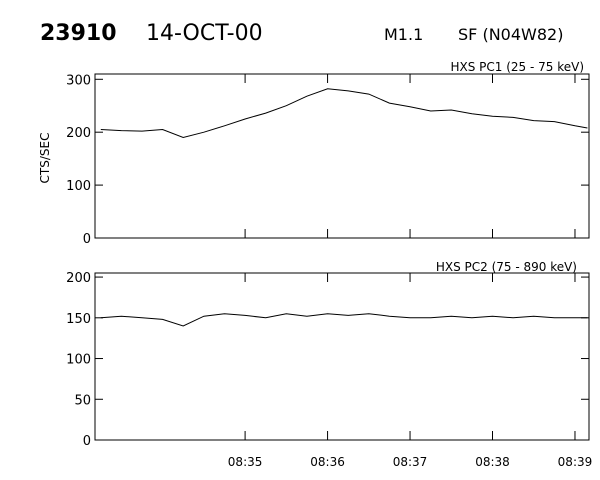 This screenshot has height=480, width=600. I want to click on chart-title: HXS PC1 (25 - 75 keV), so click(517, 67).